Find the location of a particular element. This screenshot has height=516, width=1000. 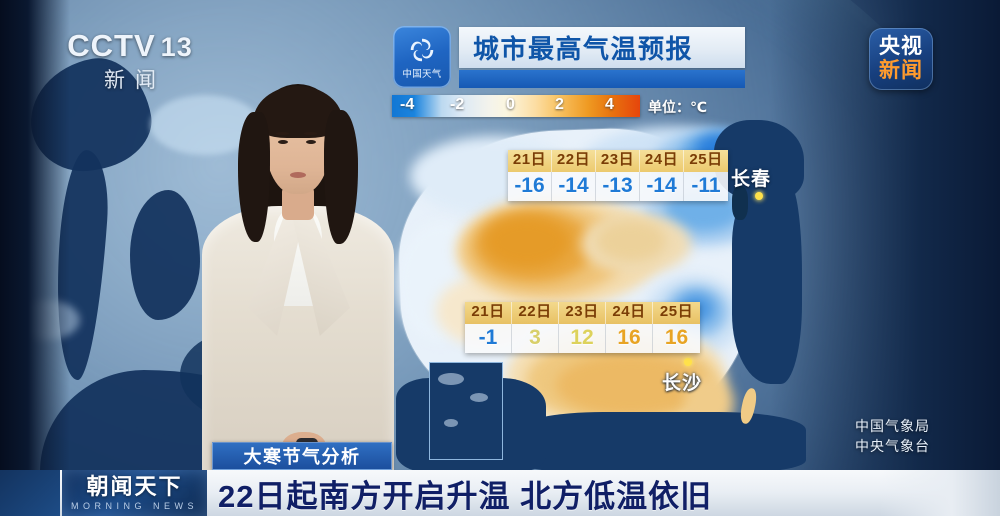

table-value-cell: -11 is located at coordinates (706, 186).